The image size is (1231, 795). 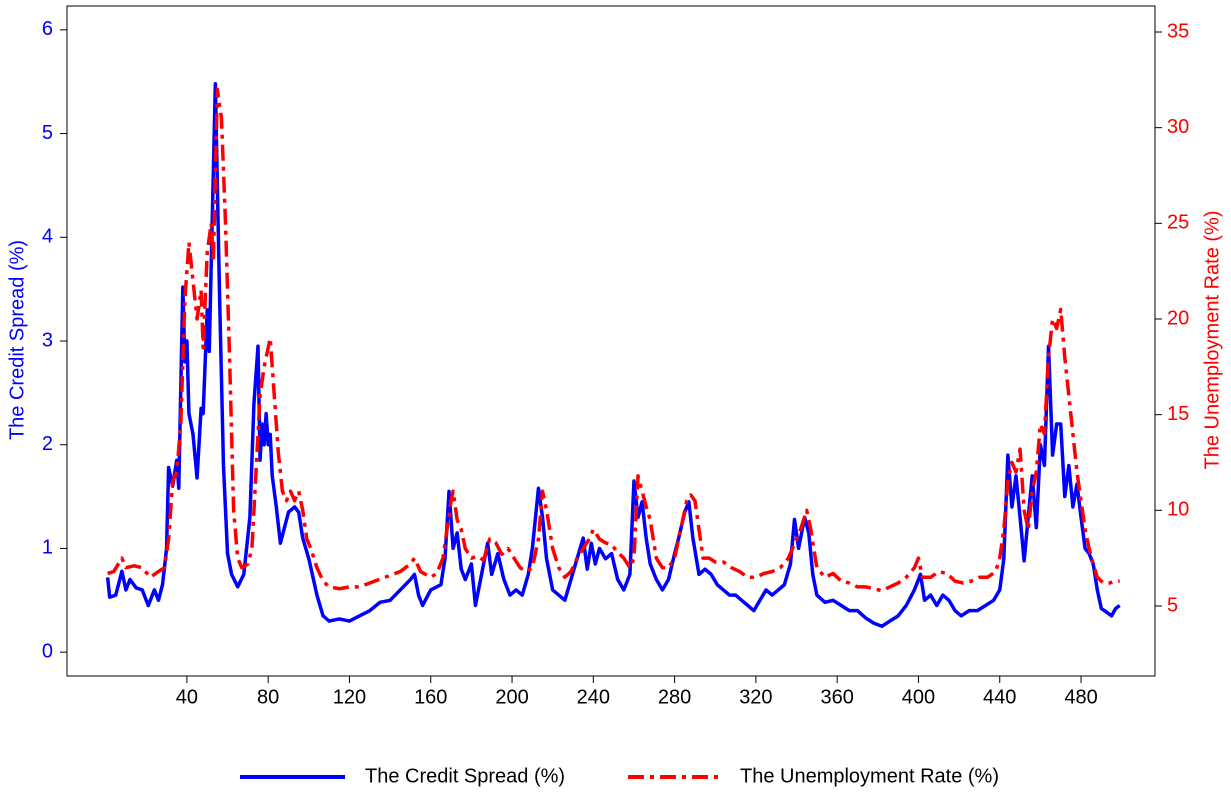 What do you see at coordinates (1178, 127) in the screenshot?
I see `y2-tick-label: 30` at bounding box center [1178, 127].